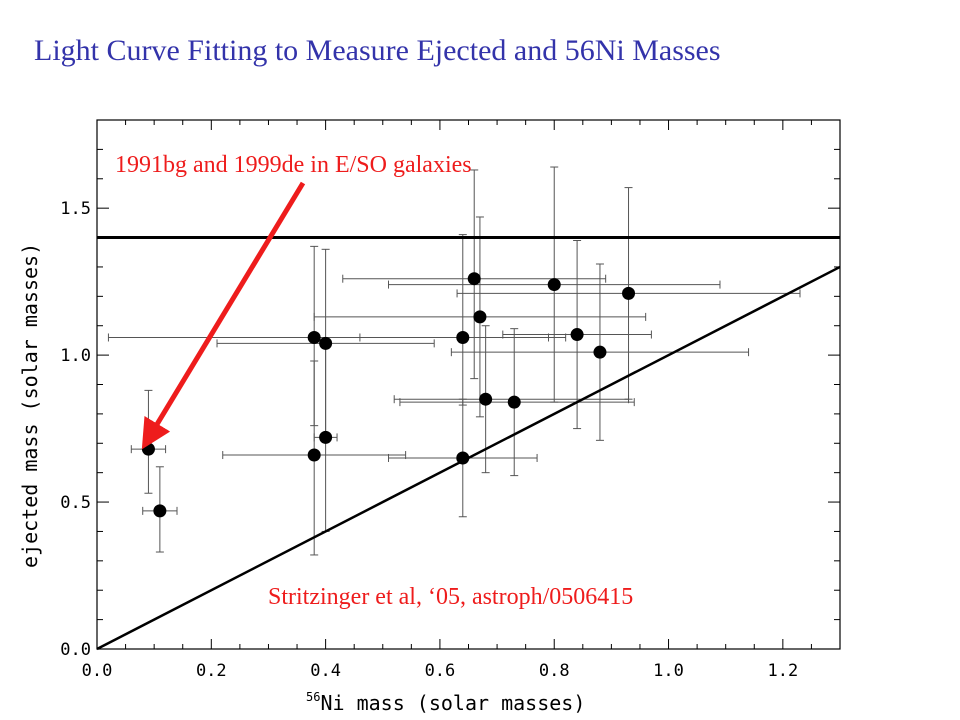  What do you see at coordinates (97, 671) in the screenshot?
I see `x-tick-label: 0.0` at bounding box center [97, 671].